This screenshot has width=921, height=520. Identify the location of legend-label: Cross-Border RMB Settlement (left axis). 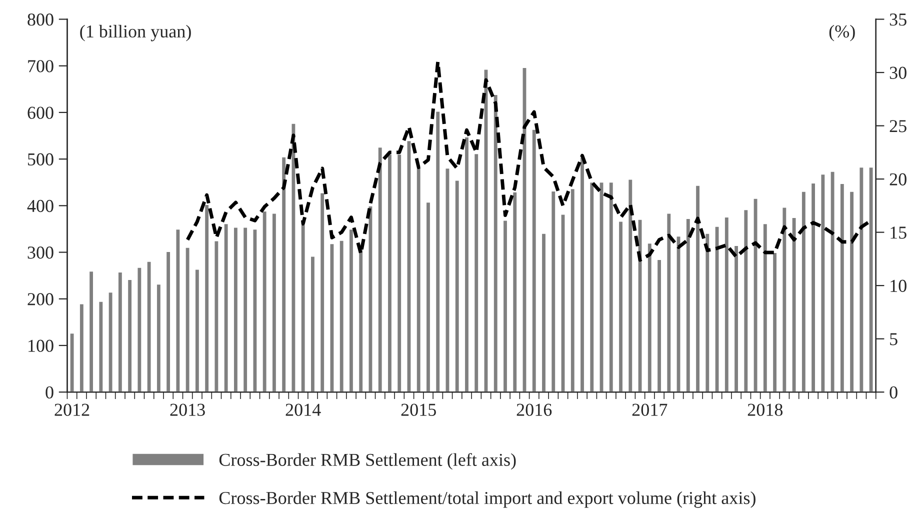
(367, 461).